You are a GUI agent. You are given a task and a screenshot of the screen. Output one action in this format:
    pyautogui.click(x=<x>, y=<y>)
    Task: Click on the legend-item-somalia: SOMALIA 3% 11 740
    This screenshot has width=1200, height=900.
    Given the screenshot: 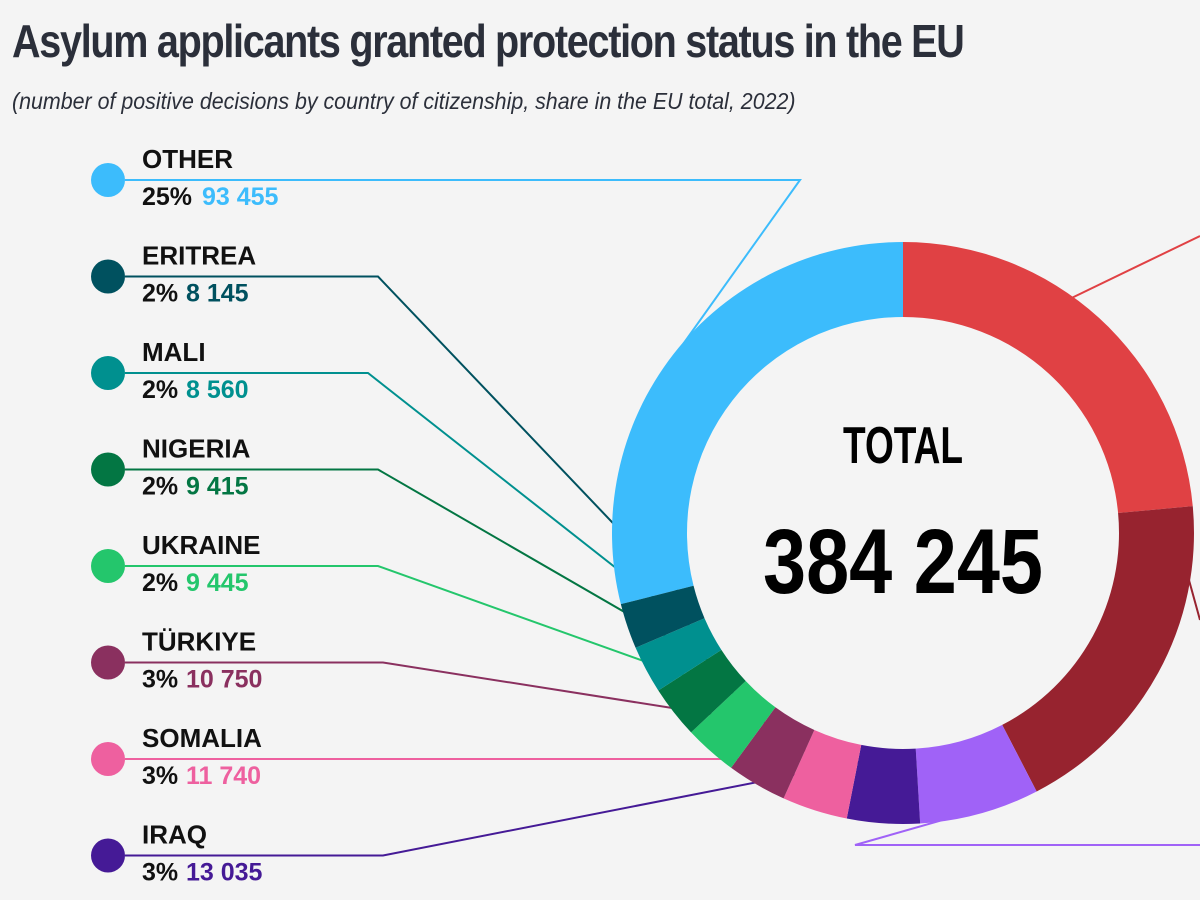 What is the action you would take?
    pyautogui.click(x=176, y=756)
    